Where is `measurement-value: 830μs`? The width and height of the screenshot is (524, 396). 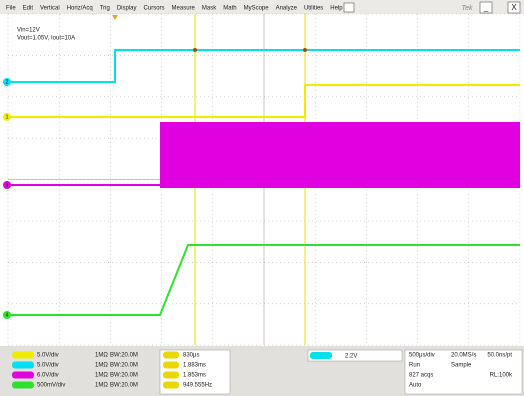
measurement-value: 830μs is located at coordinates (191, 356).